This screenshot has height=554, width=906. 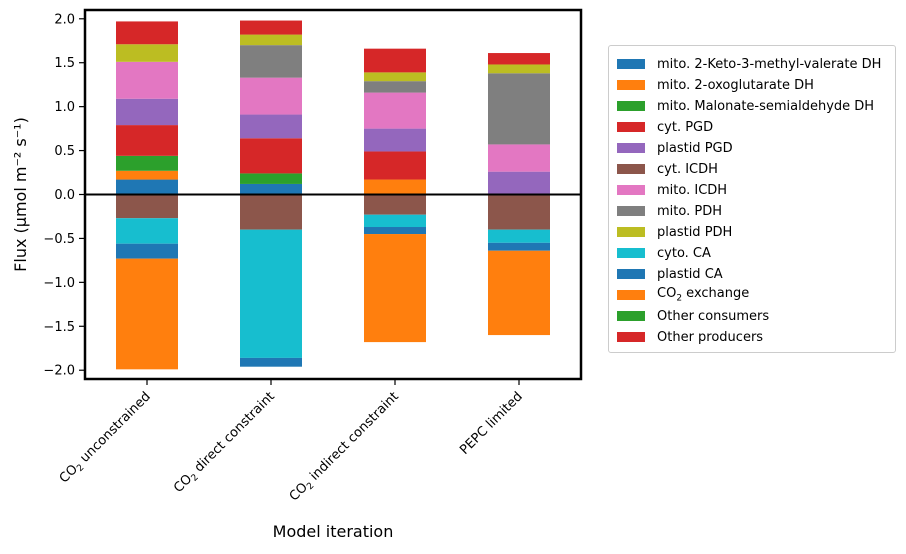 What do you see at coordinates (333, 531) in the screenshot?
I see `x-axis-label: Model iteration` at bounding box center [333, 531].